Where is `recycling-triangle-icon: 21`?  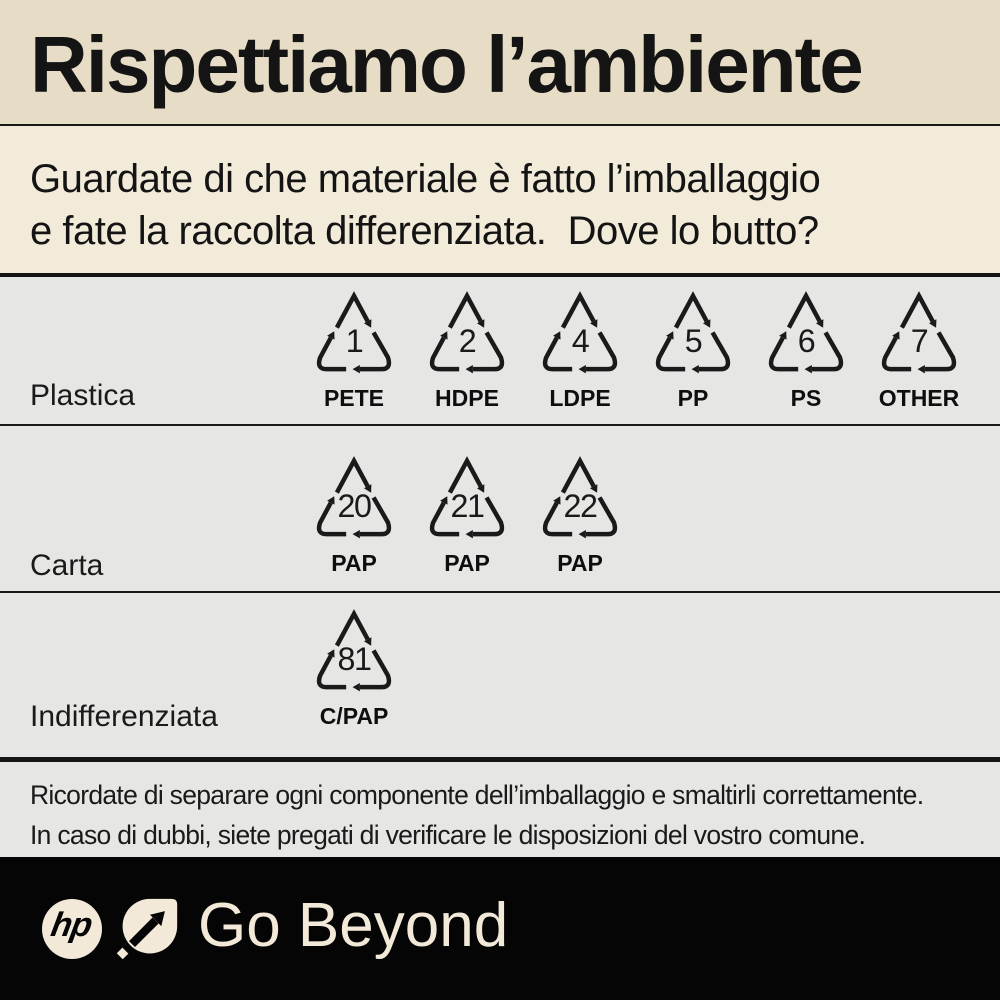
recycling-triangle-icon: 21 is located at coordinates (467, 497).